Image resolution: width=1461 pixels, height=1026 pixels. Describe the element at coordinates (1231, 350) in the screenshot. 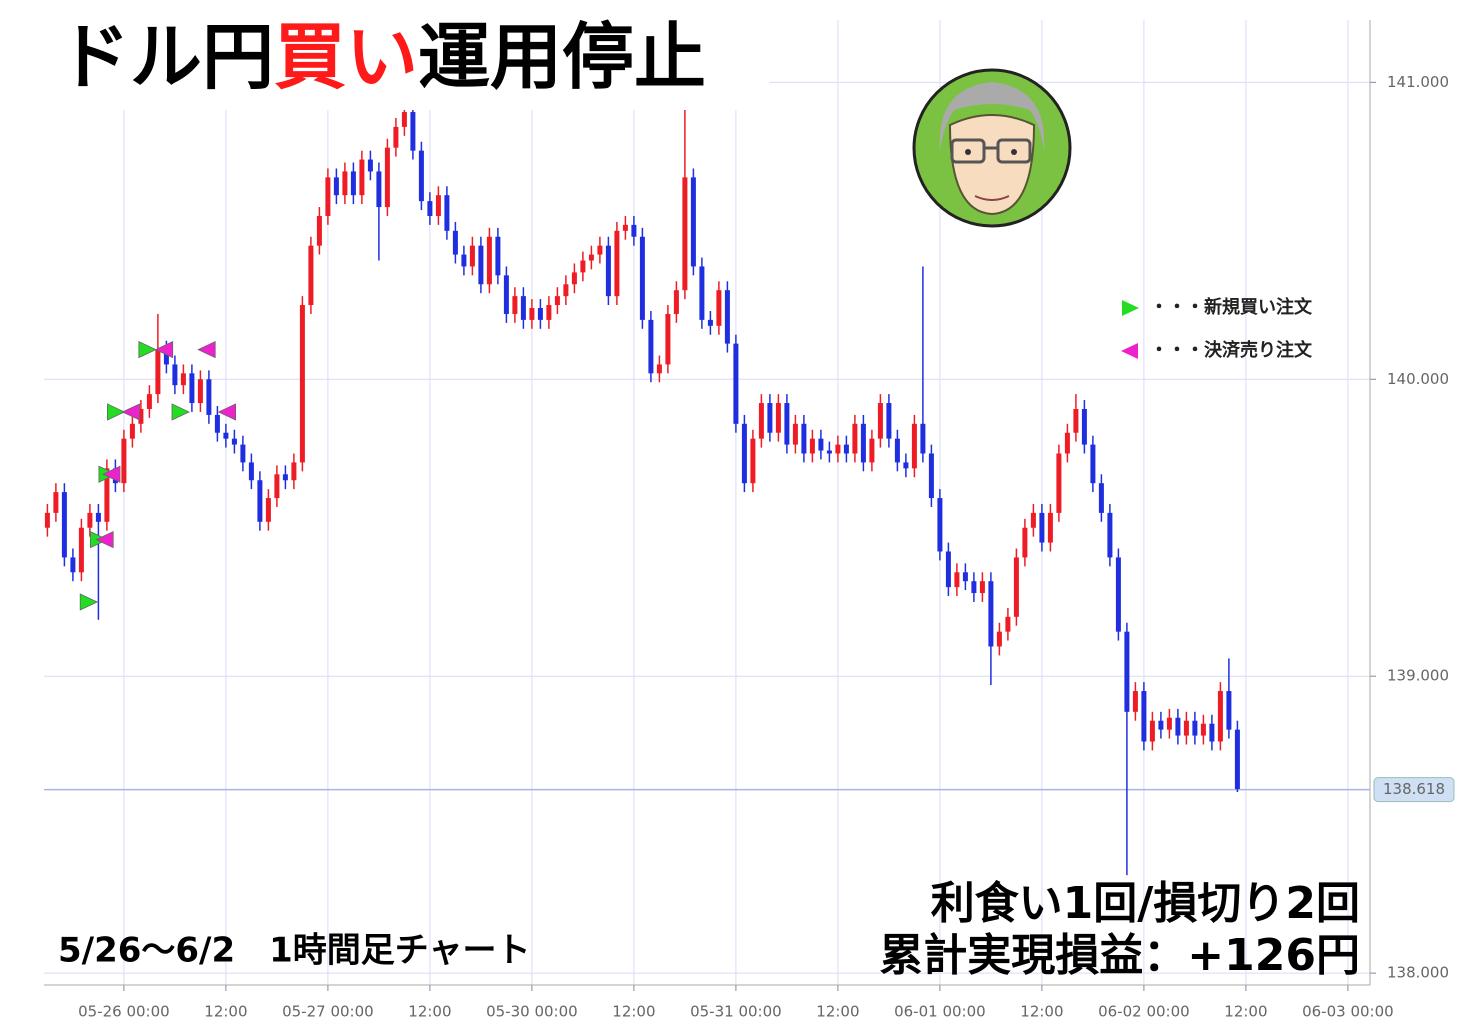

I see `legend-label: ・・・決済売り注文` at that location.